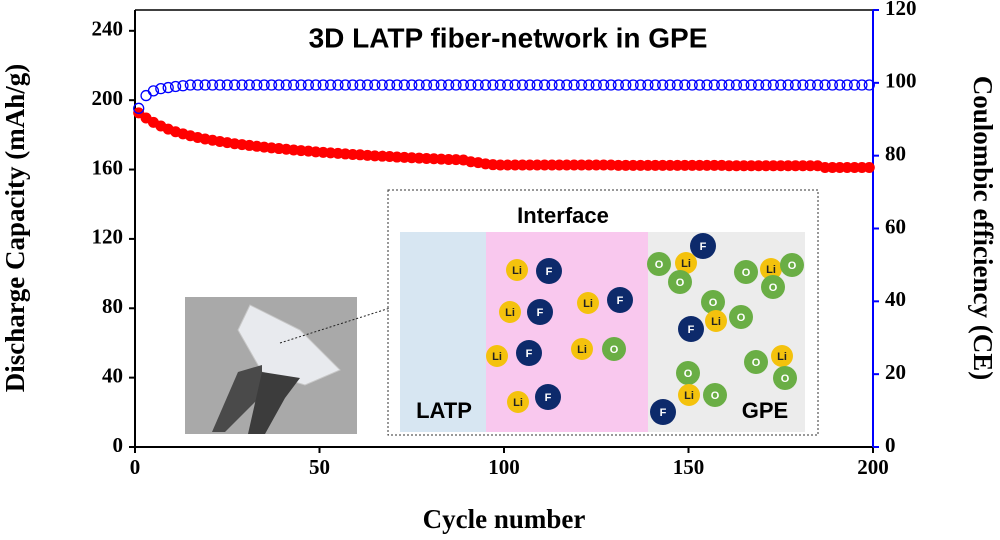 The image size is (1000, 540). What do you see at coordinates (504, 467) in the screenshot?
I see `x-tick-label: 100` at bounding box center [504, 467].